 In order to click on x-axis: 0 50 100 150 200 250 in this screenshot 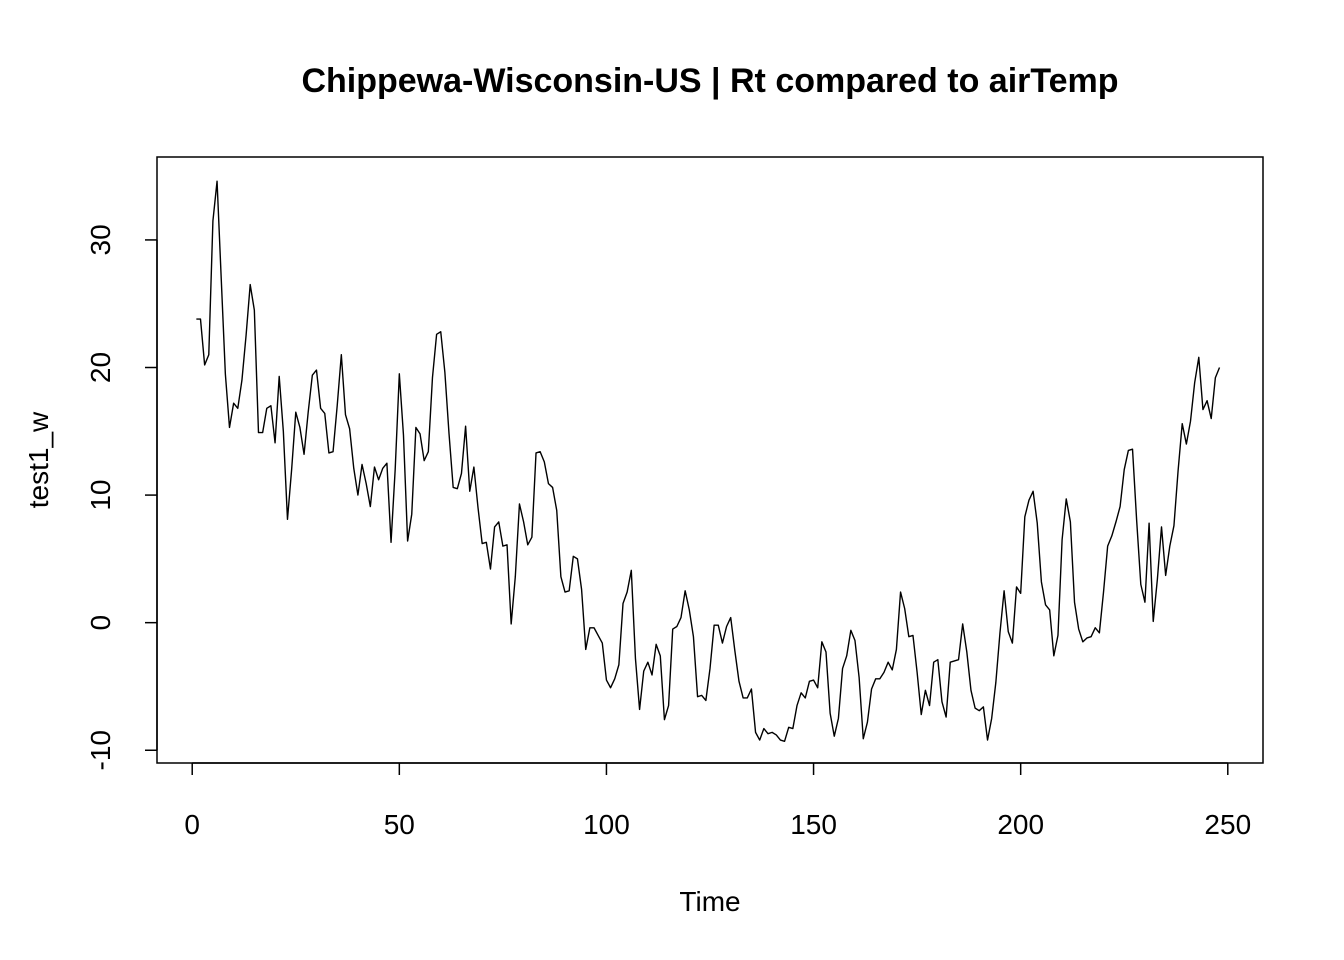, I will do `click(717, 801)`.